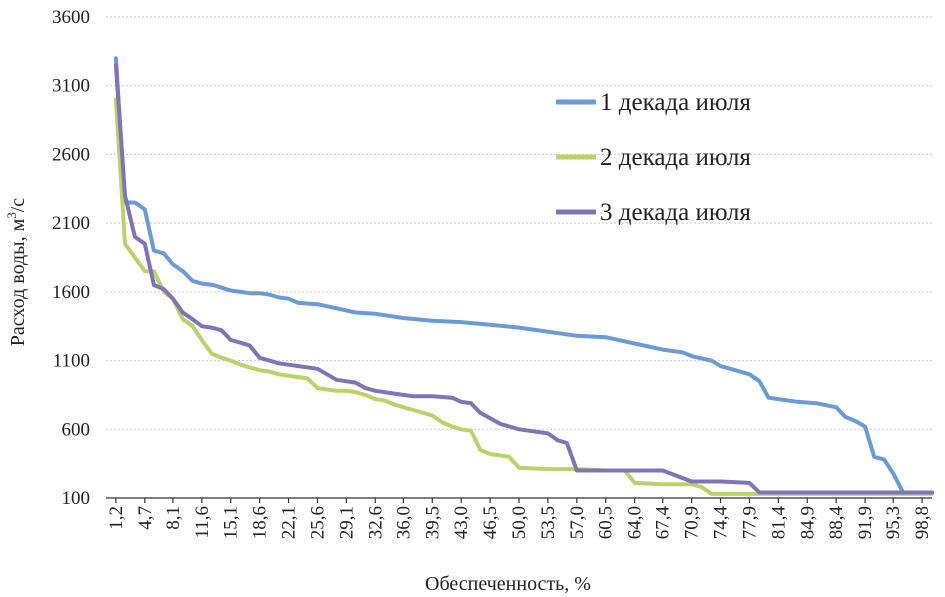  I want to click on y-tick-label: 1100, so click(71, 361).